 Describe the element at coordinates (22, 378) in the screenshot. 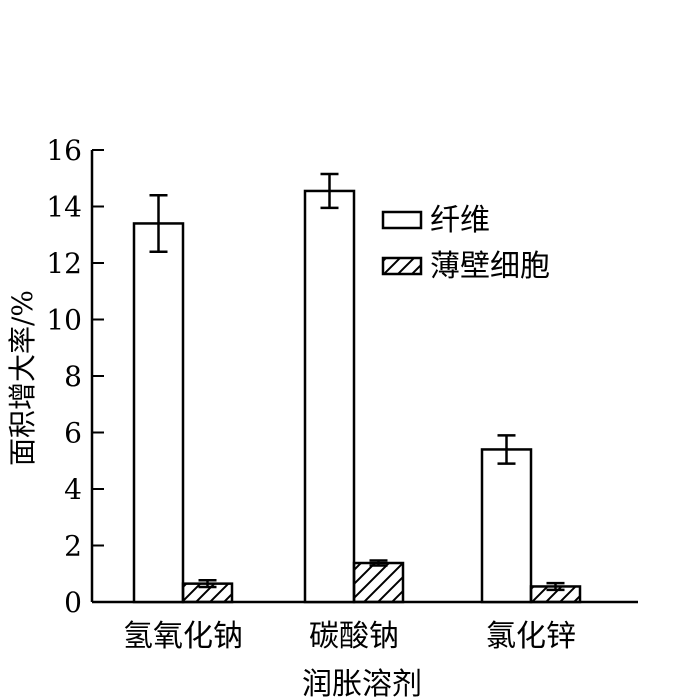

I see `y-axis-label: 面积增大率/%` at that location.